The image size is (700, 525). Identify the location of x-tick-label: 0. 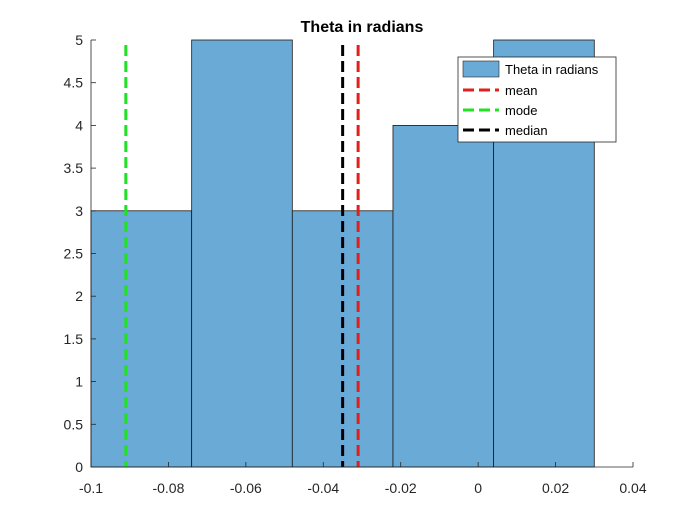
(478, 488).